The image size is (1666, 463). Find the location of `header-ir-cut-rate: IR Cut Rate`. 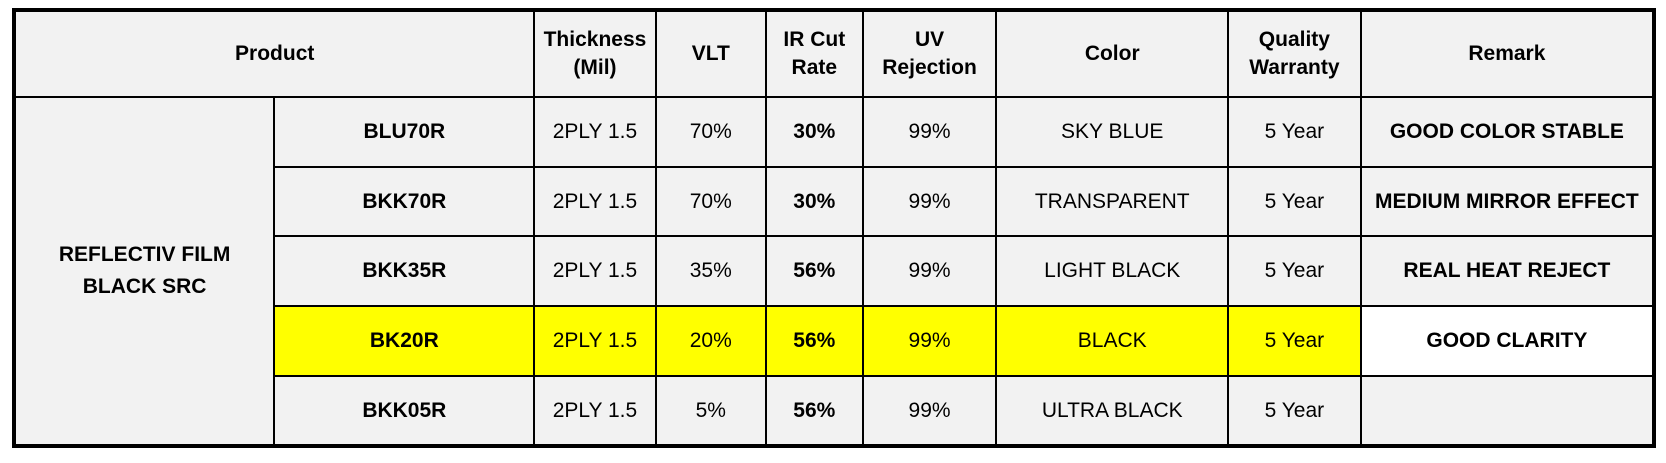

header-ir-cut-rate: IR Cut Rate is located at coordinates (814, 53).